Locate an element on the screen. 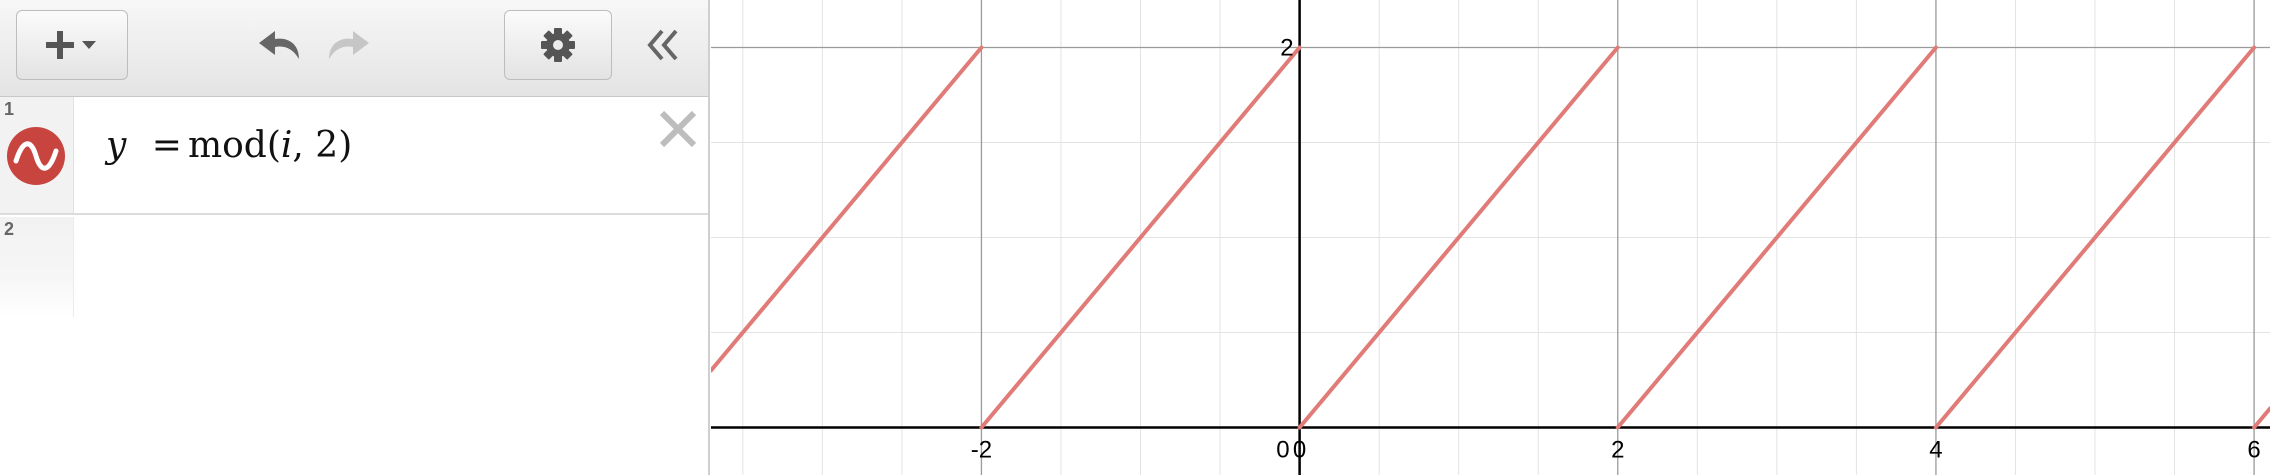 The image size is (2270, 475). delete-expression-button is located at coordinates (678, 129).